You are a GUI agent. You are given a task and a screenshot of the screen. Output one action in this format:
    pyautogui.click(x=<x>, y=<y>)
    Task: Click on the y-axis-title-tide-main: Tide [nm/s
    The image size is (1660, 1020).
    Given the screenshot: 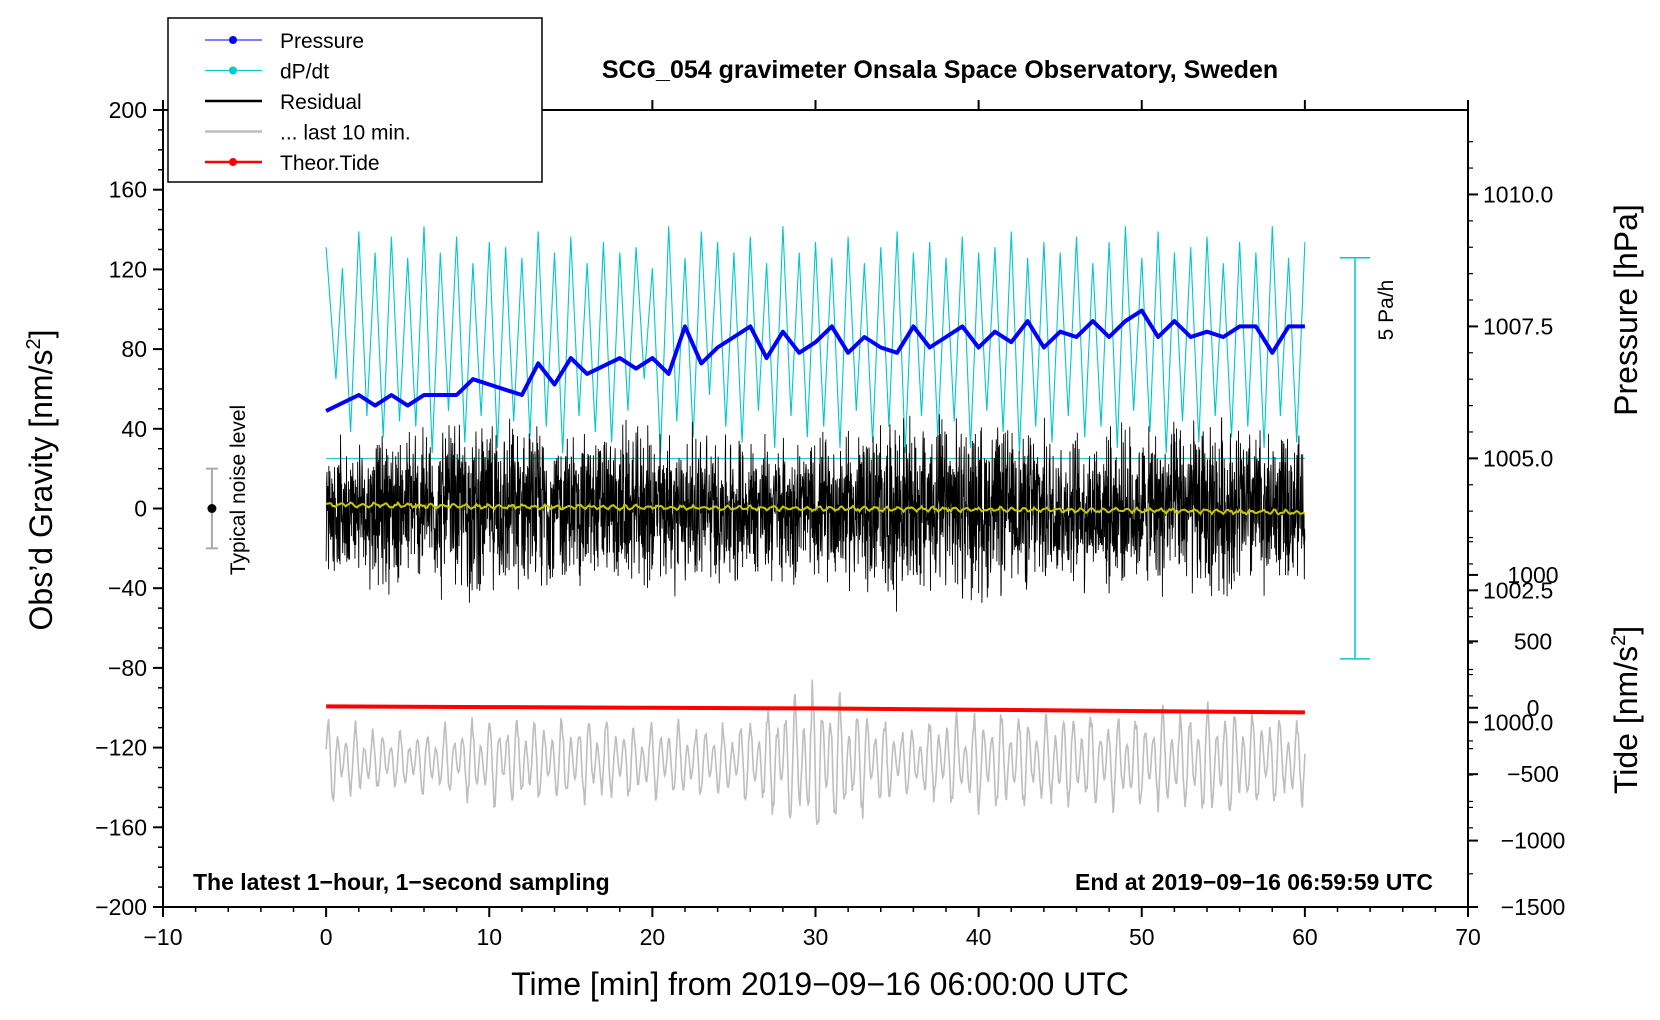 What is the action you would take?
    pyautogui.click(x=1626, y=720)
    